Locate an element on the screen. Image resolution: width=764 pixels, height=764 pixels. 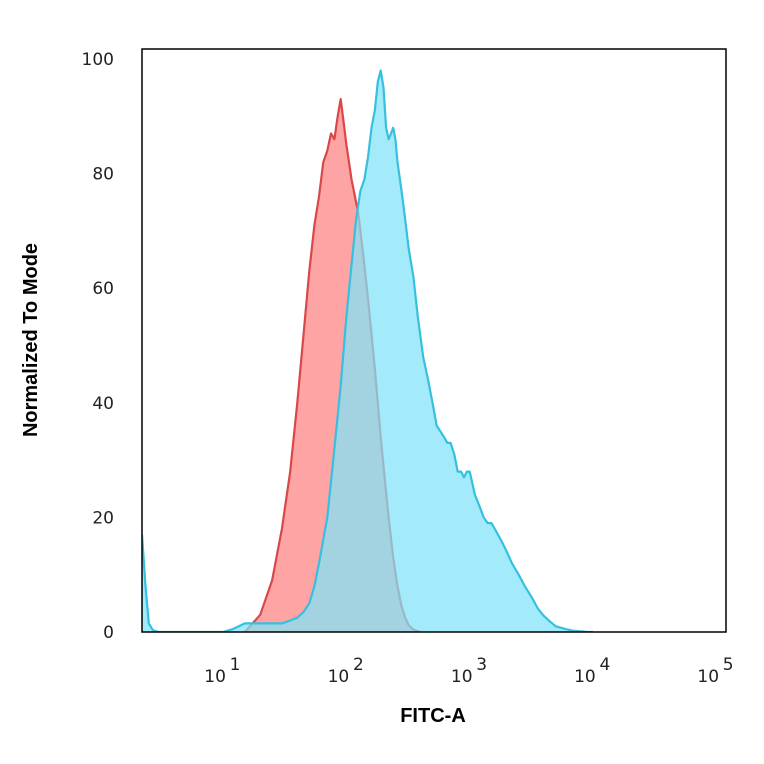
y-tick-label: 0 is located at coordinates (108, 633).